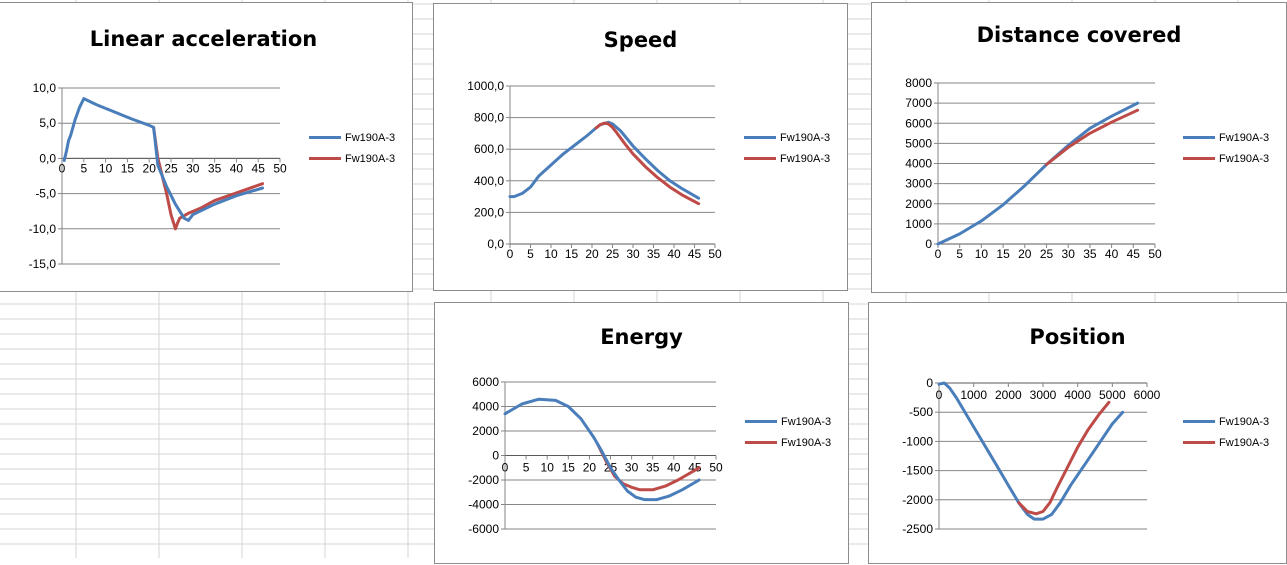 The width and height of the screenshot is (1287, 565). I want to click on y-tick-label: -15,0, so click(43, 264).